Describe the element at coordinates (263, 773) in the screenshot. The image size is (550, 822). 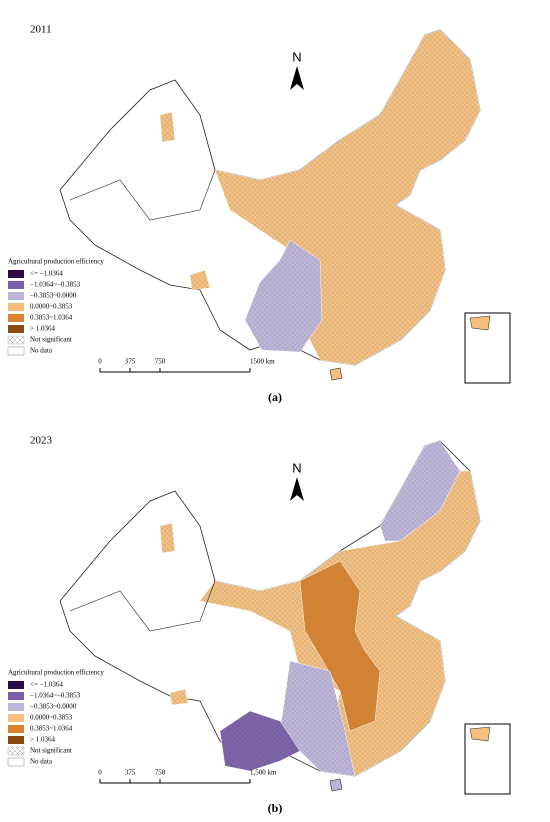
I see `scale-label: 1,500 km` at that location.